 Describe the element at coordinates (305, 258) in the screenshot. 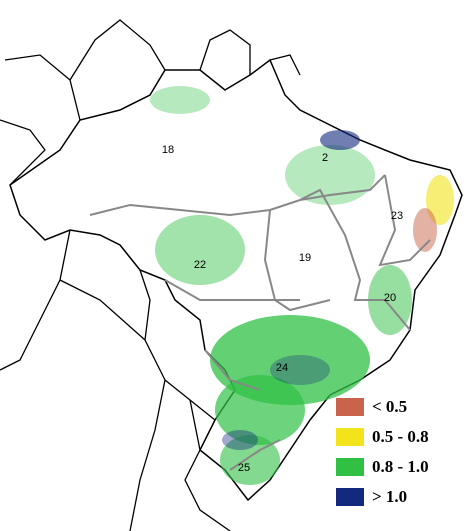

I see `region-label: 19` at that location.